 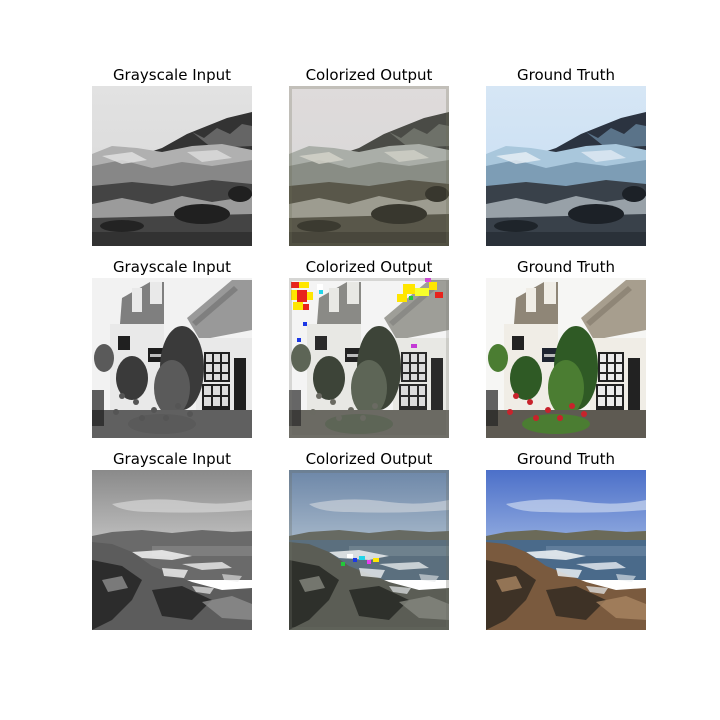 I want to click on cottage-gray-photo, so click(x=172, y=358).